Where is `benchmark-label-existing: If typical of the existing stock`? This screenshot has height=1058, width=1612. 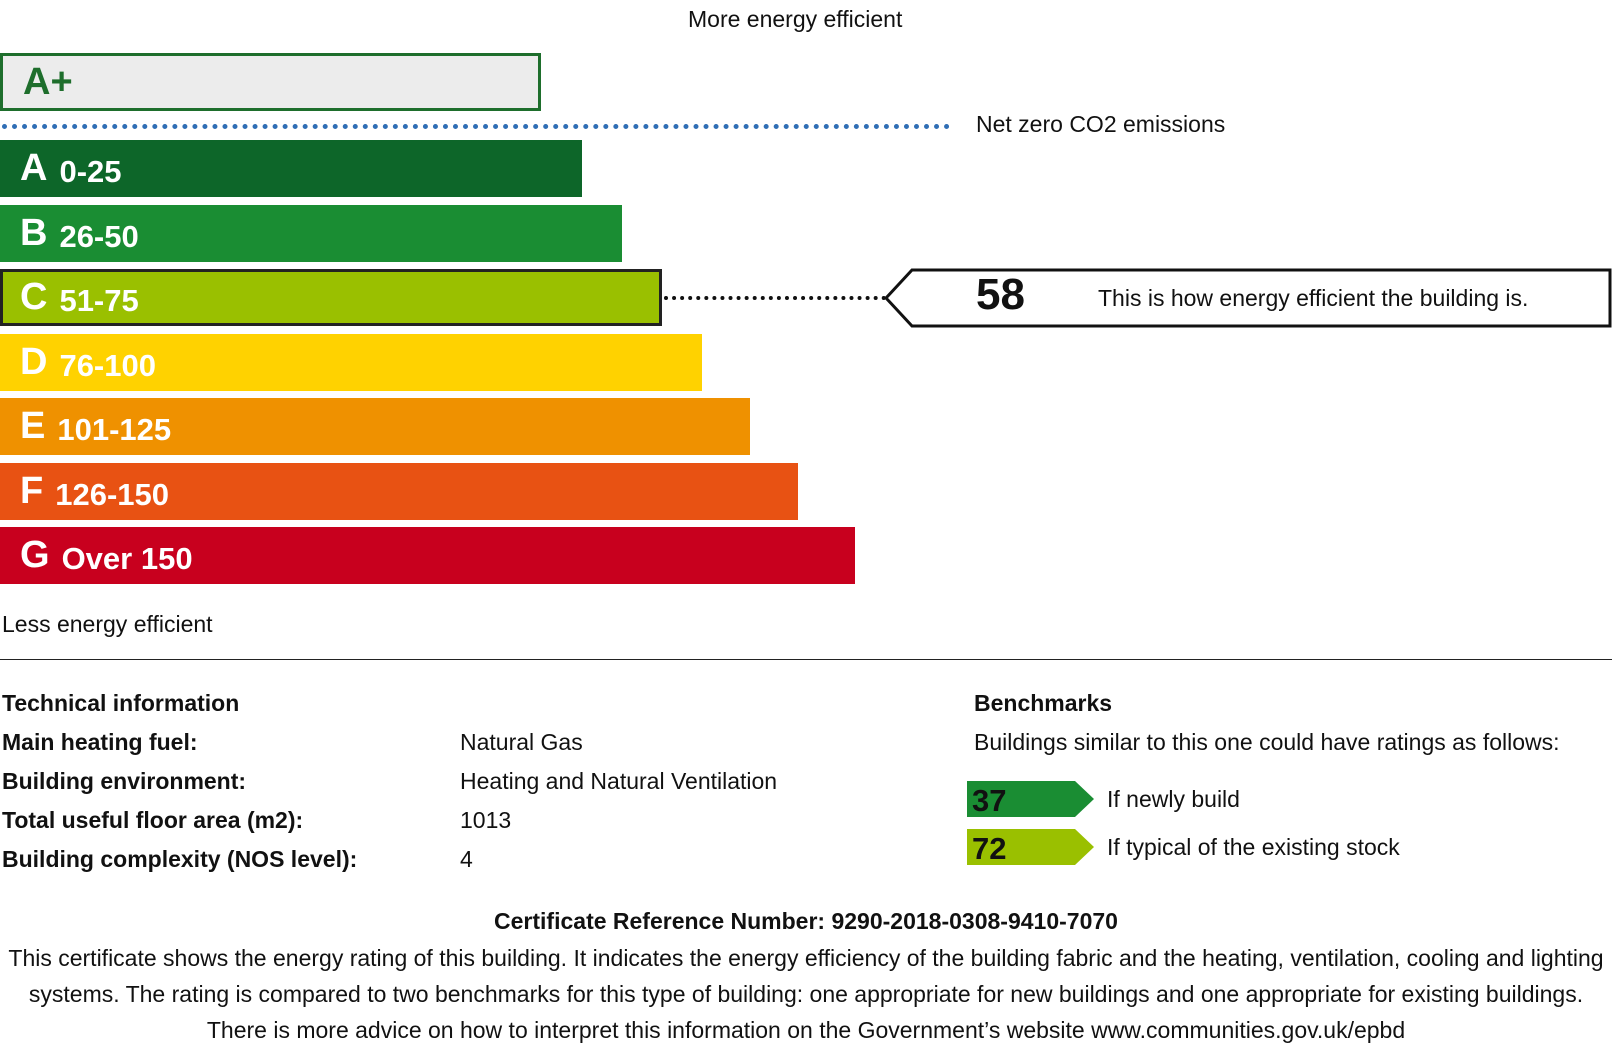 benchmark-label-existing: If typical of the existing stock is located at coordinates (1253, 847).